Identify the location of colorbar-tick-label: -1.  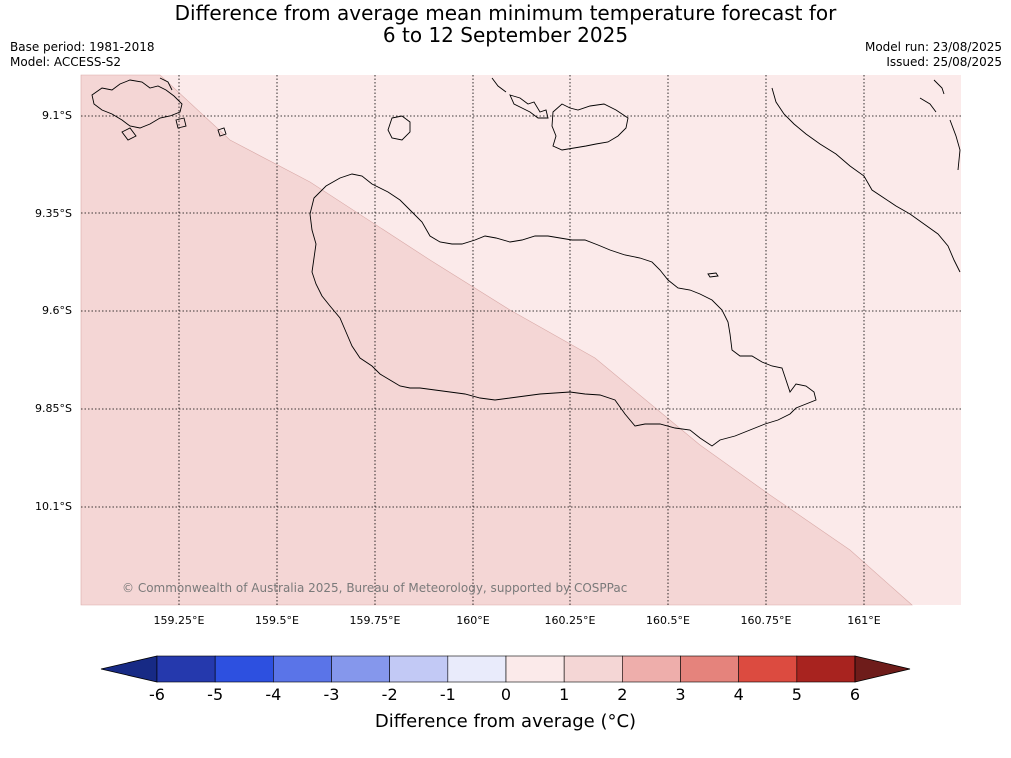
(447, 694).